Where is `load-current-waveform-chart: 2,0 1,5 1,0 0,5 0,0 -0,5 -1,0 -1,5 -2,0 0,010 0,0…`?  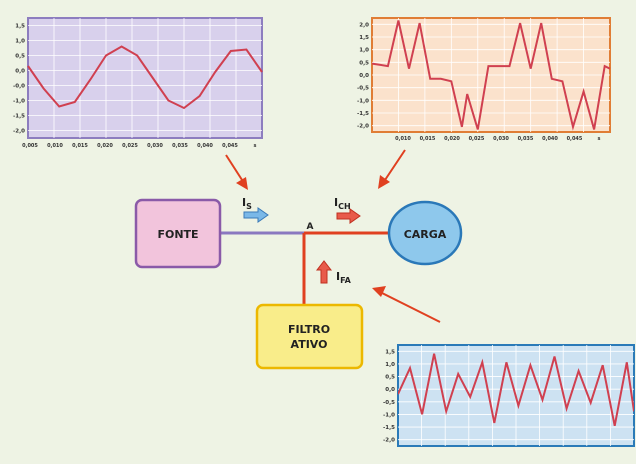 load-current-waveform-chart: 2,0 1,5 1,0 0,5 0,0 -0,5 -1,0 -1,5 -2,0 0,010 0,0… is located at coordinates (484, 79).